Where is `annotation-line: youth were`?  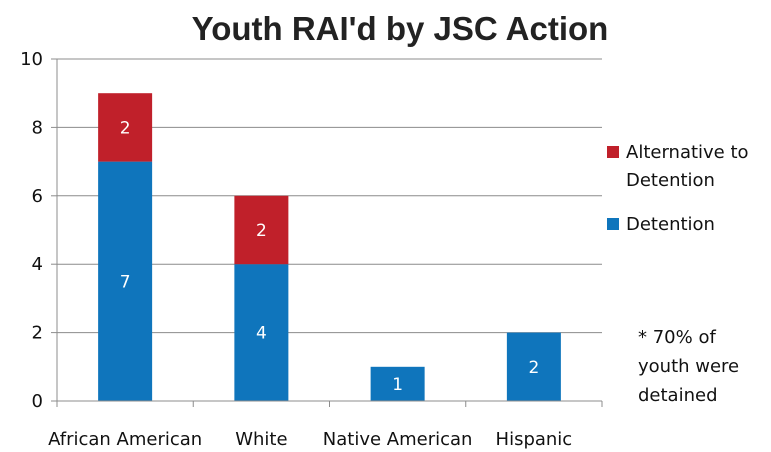 annotation-line: youth were is located at coordinates (688, 366).